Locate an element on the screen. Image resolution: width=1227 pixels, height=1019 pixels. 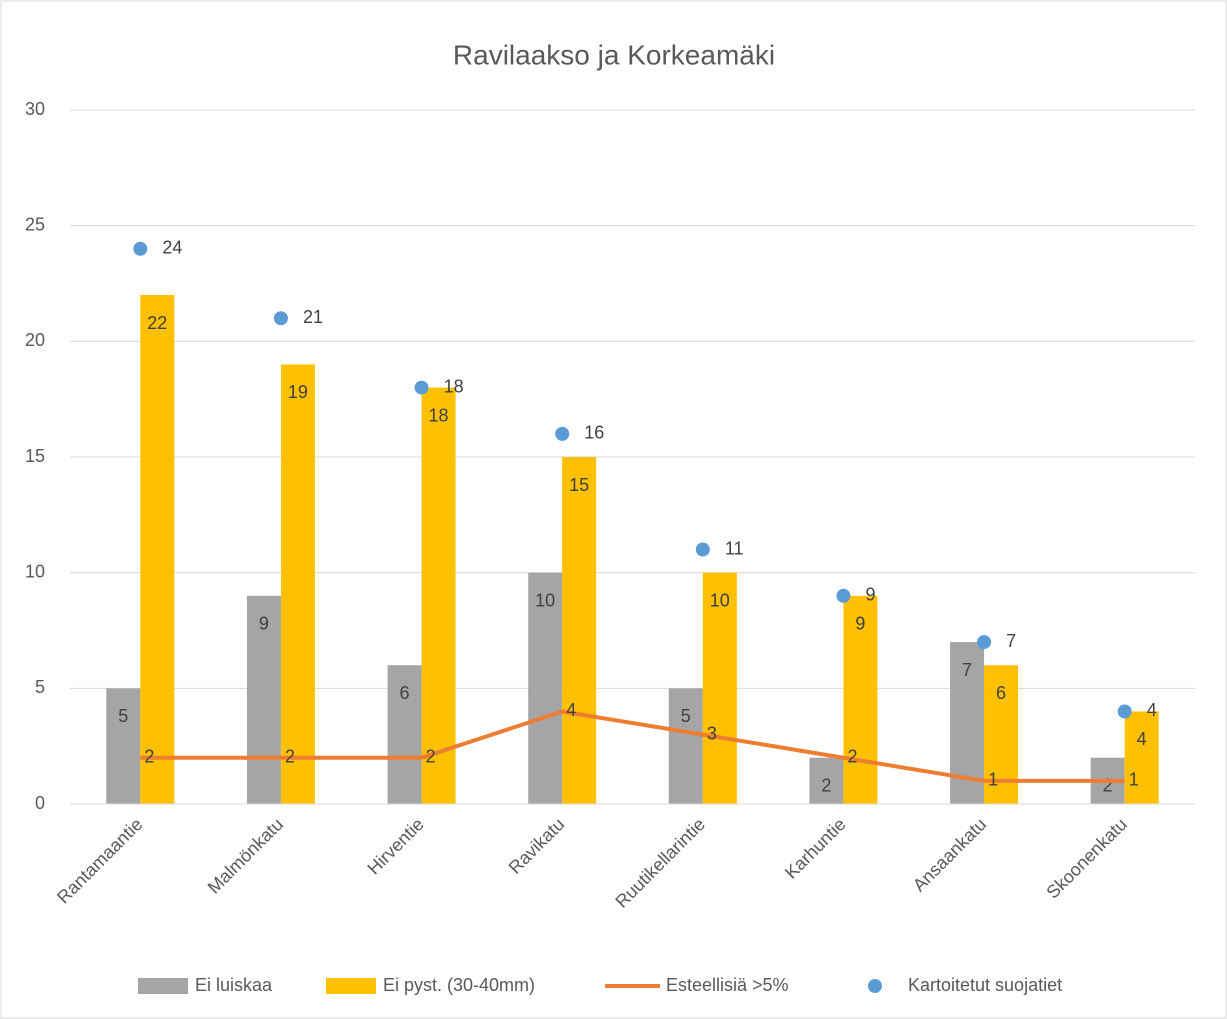
data-label: 24 is located at coordinates (172, 248).